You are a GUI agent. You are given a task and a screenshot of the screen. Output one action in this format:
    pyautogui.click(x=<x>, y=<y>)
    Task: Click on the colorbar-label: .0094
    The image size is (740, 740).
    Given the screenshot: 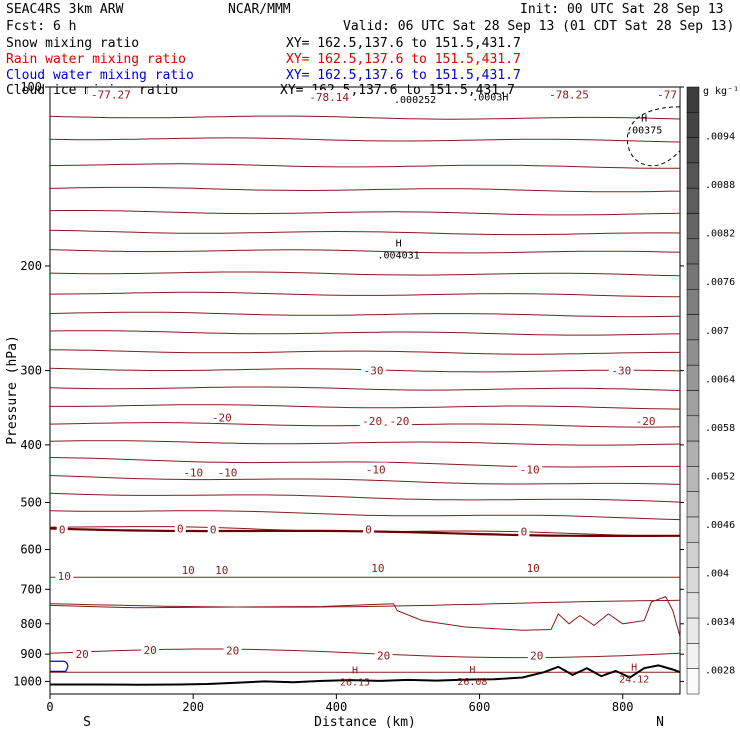 What is the action you would take?
    pyautogui.click(x=720, y=137)
    